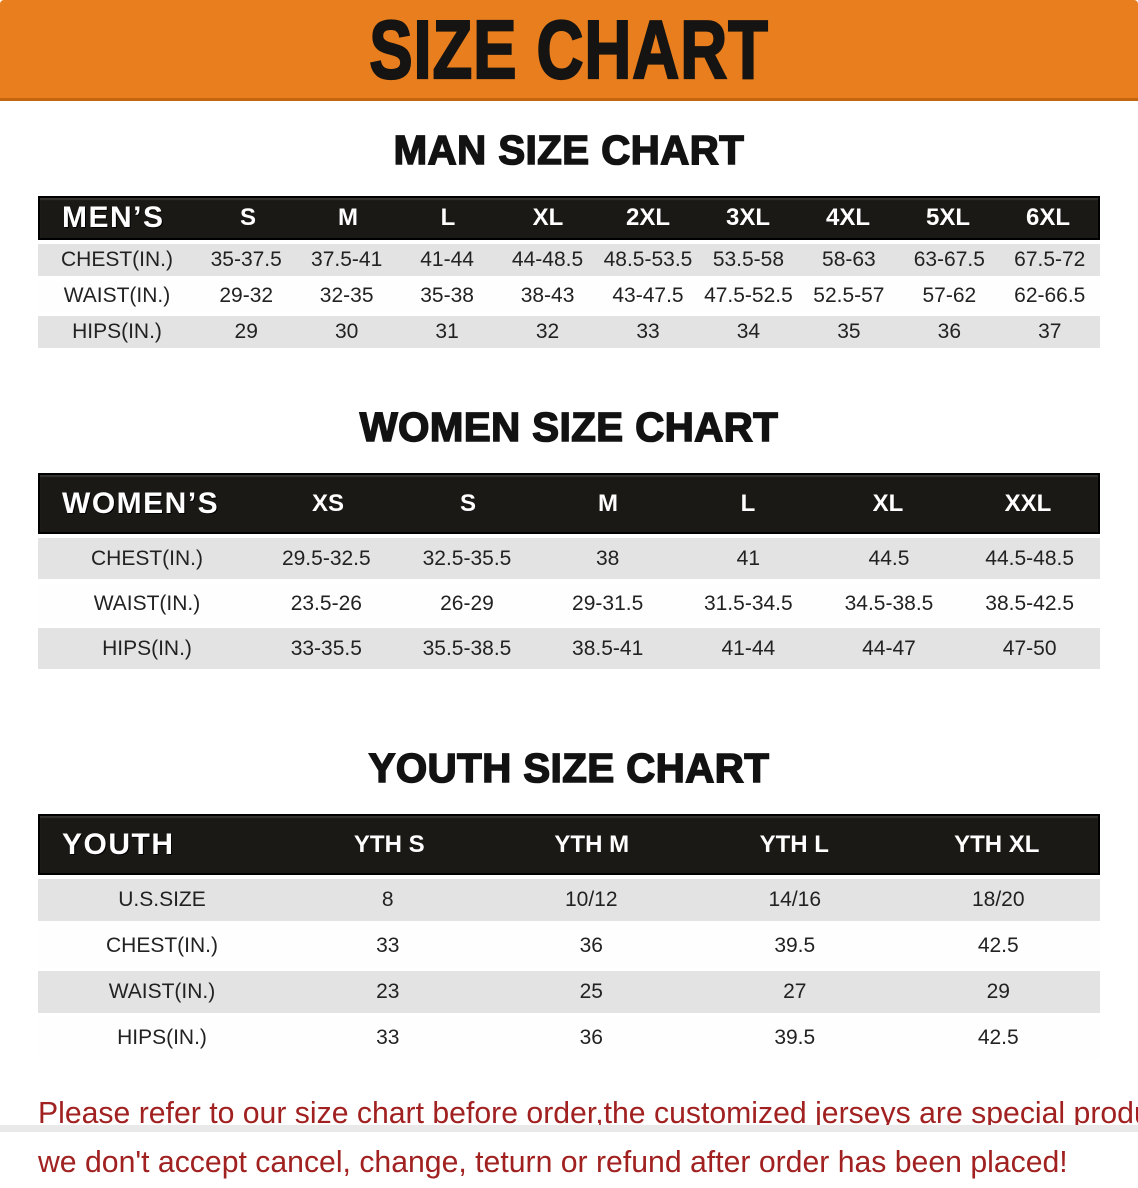 Image resolution: width=1138 pixels, height=1188 pixels. What do you see at coordinates (998, 899) in the screenshot?
I see `measurement-value-cell: 18/20` at bounding box center [998, 899].